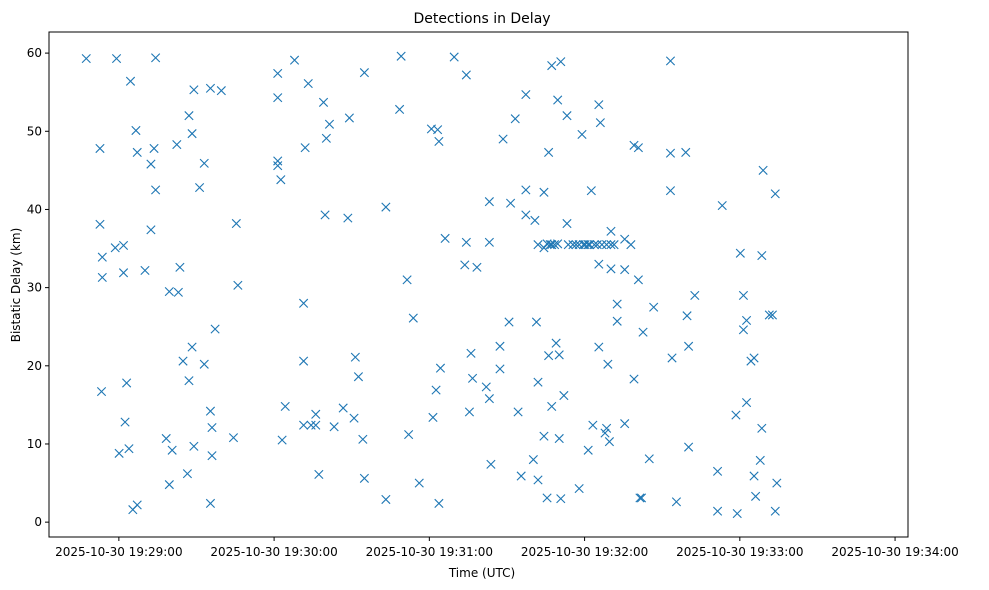 This screenshot has width=989, height=590. I want to click on x-tick-label: 2025-10-30 19:34:00, so click(894, 552).